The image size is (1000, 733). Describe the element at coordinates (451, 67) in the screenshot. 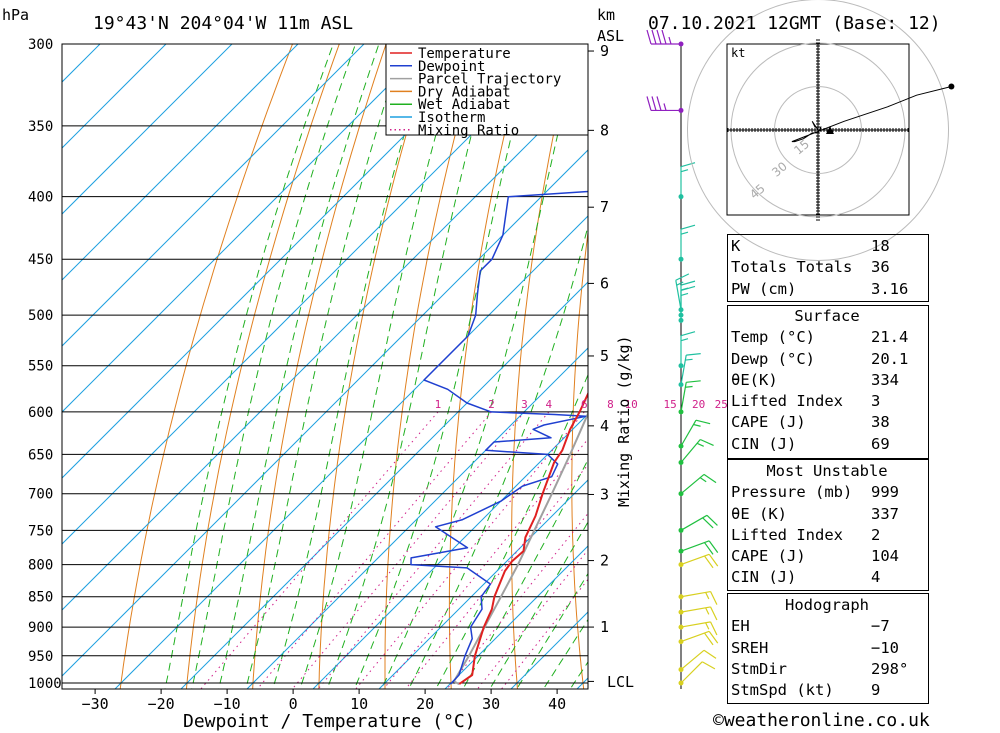

I see `legend-label: Dewpoint` at that location.